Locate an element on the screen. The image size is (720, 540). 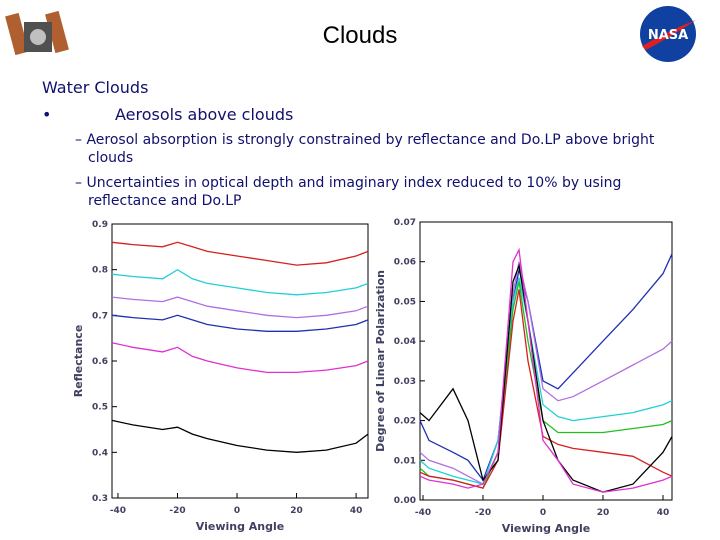
y-tick-label: 0.7 is located at coordinates (100, 316).